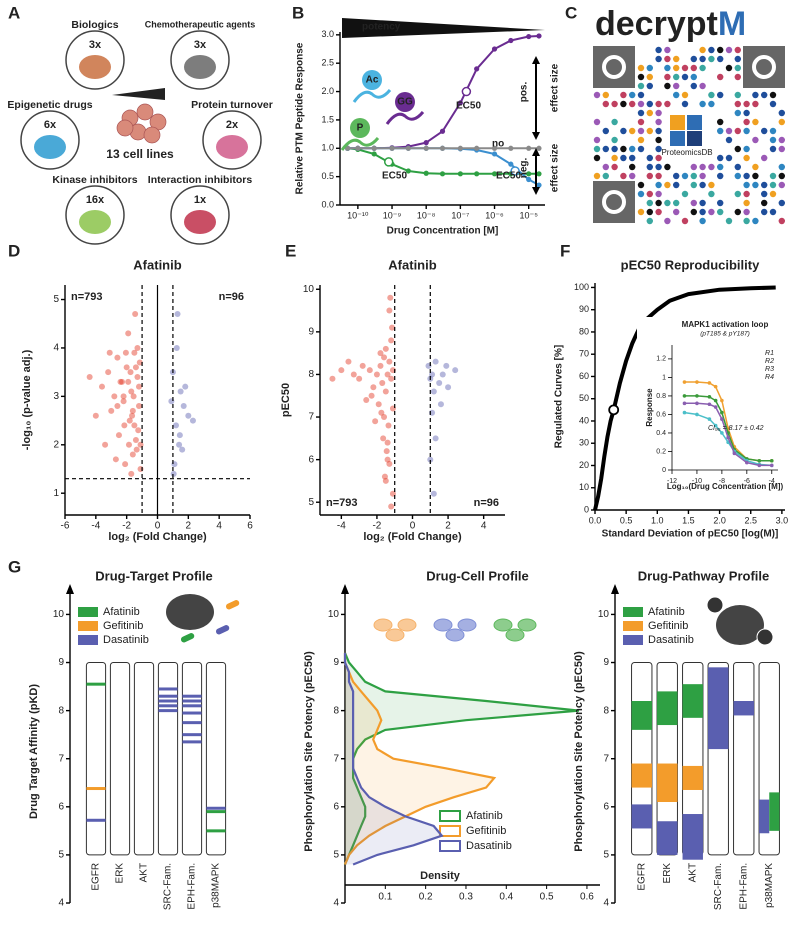  Describe the element at coordinates (649, 407) in the screenshot. I see `y-axis-label: Response` at that location.